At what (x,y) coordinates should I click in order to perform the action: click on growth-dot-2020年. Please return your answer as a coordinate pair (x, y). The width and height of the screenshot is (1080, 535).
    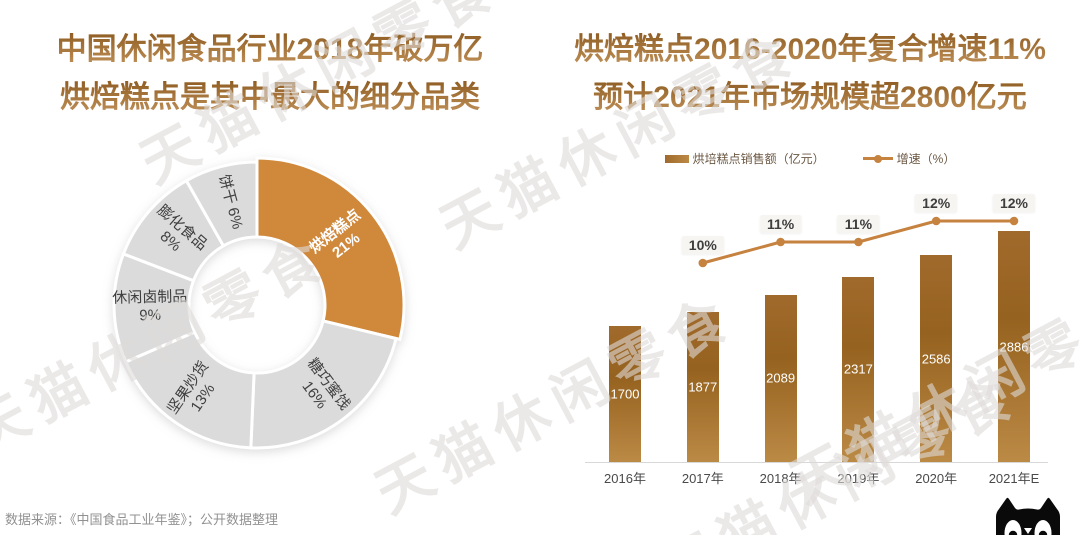
    Looking at the image, I should click on (936, 221).